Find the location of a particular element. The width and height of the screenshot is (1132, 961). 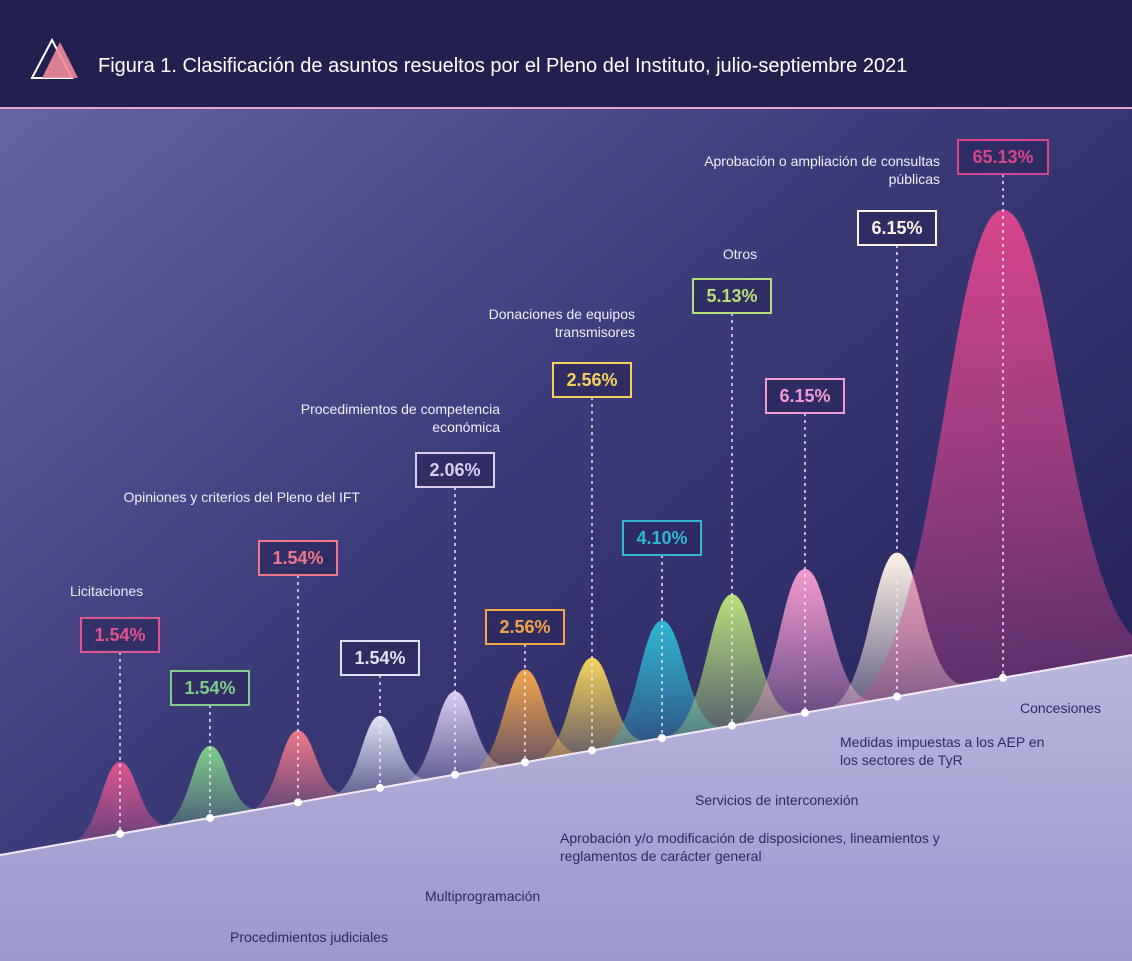

category-label: Multiprogramación is located at coordinates (483, 896).